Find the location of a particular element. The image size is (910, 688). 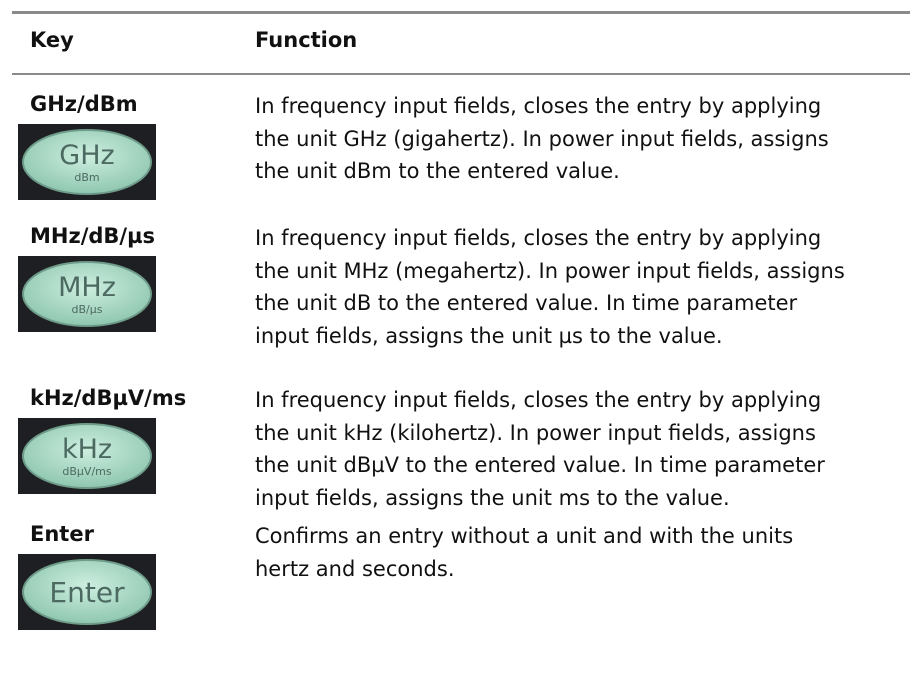

button-sublabel: dBµV/ms is located at coordinates (86, 471).